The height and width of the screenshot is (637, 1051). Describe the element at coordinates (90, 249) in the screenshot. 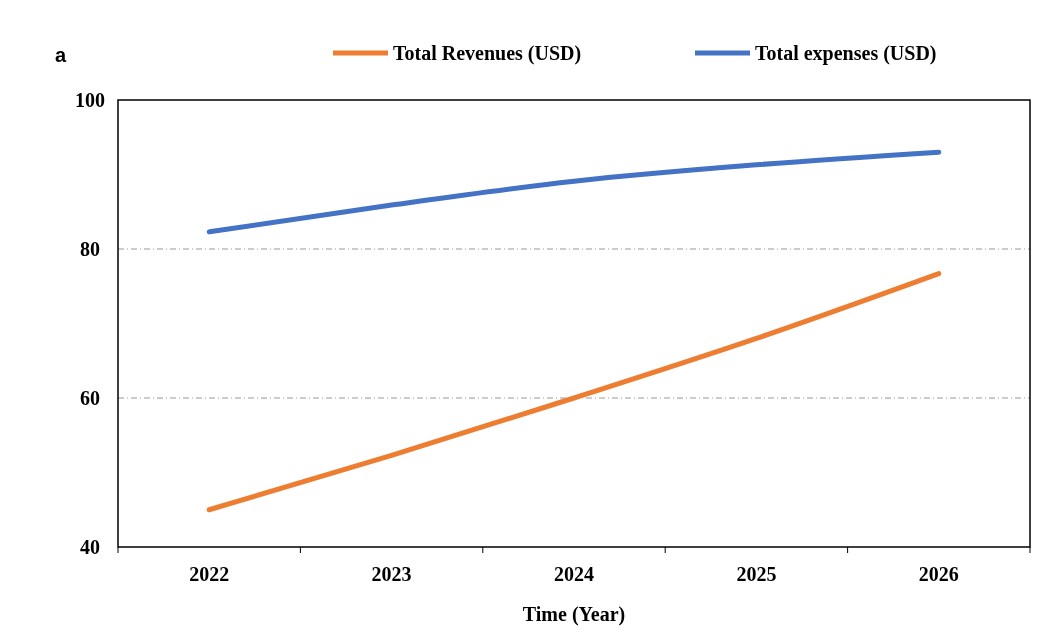

I see `y-tick-label: 80` at that location.